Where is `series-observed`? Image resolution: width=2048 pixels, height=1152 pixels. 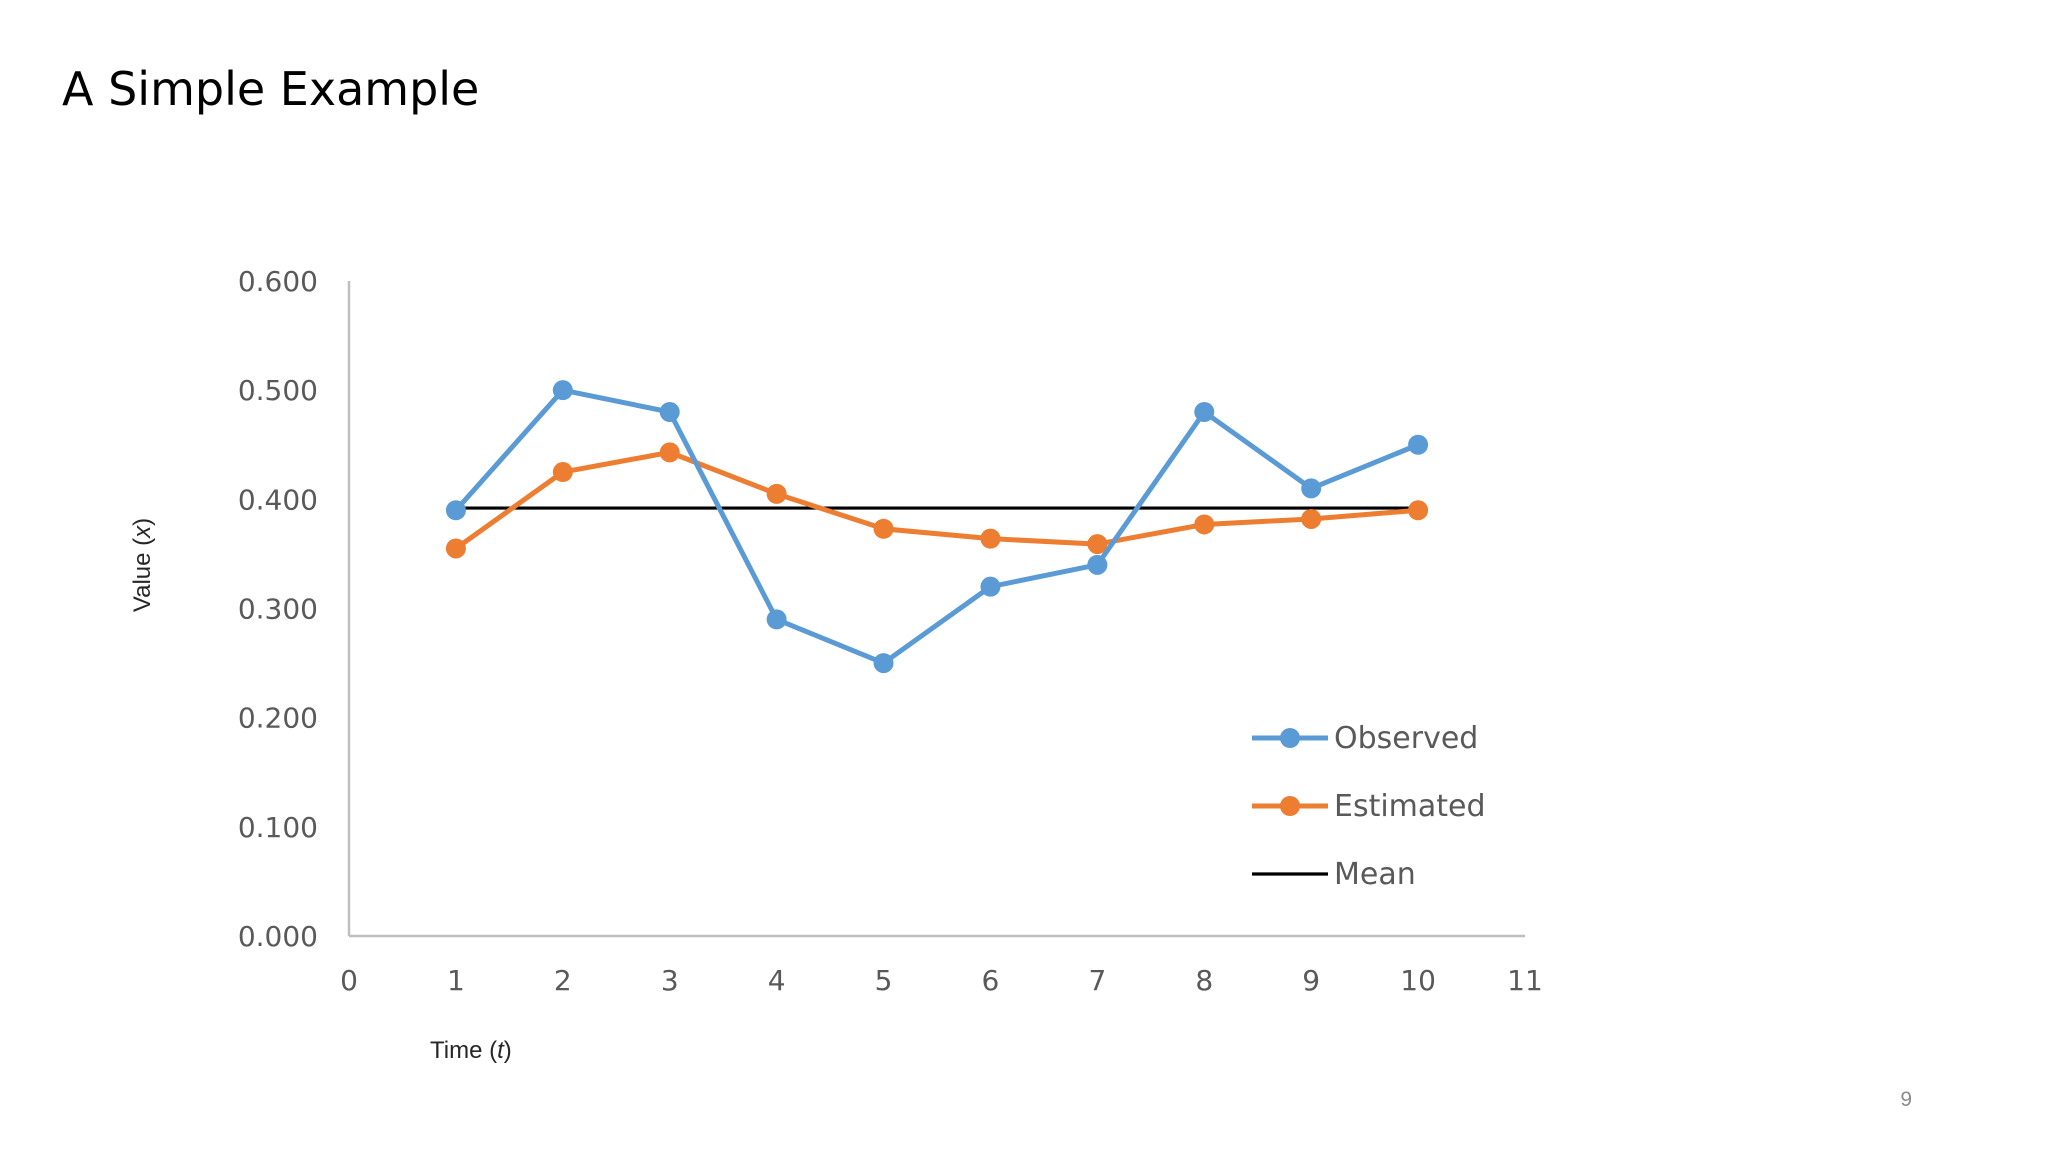
series-observed is located at coordinates (937, 527).